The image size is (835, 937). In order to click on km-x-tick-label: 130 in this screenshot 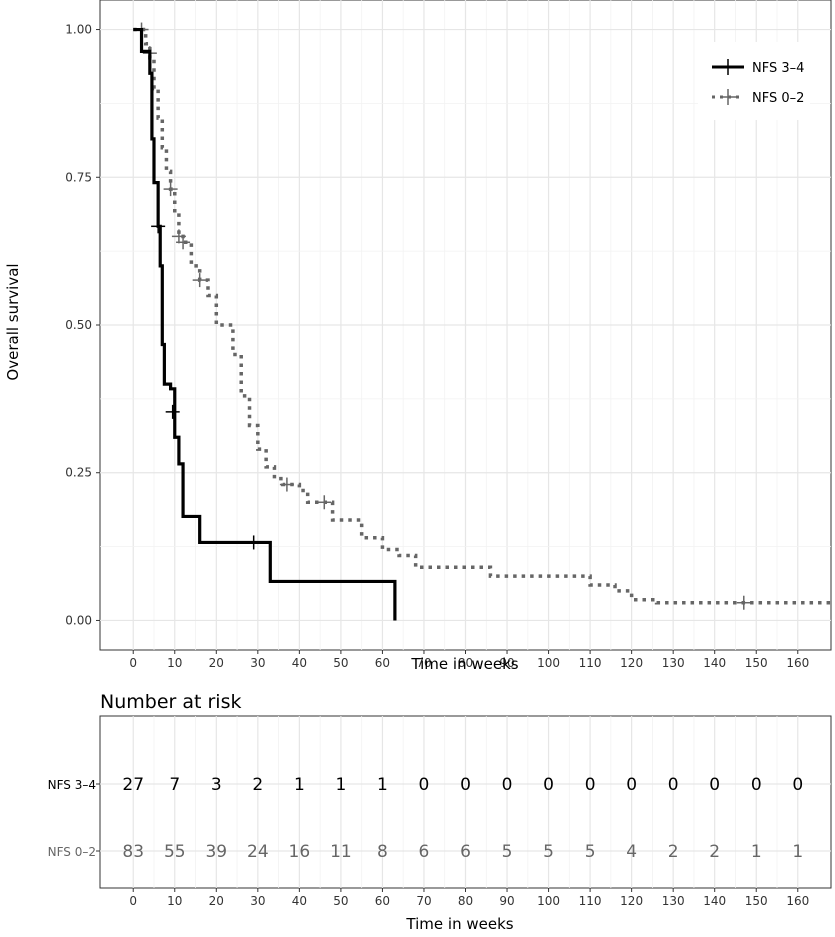, I will do `click(673, 663)`.